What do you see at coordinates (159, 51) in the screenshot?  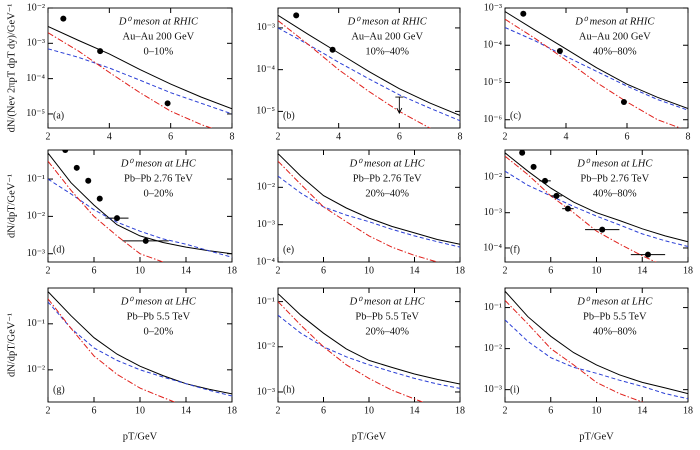 I see `panel-centrality: 0–10%` at bounding box center [159, 51].